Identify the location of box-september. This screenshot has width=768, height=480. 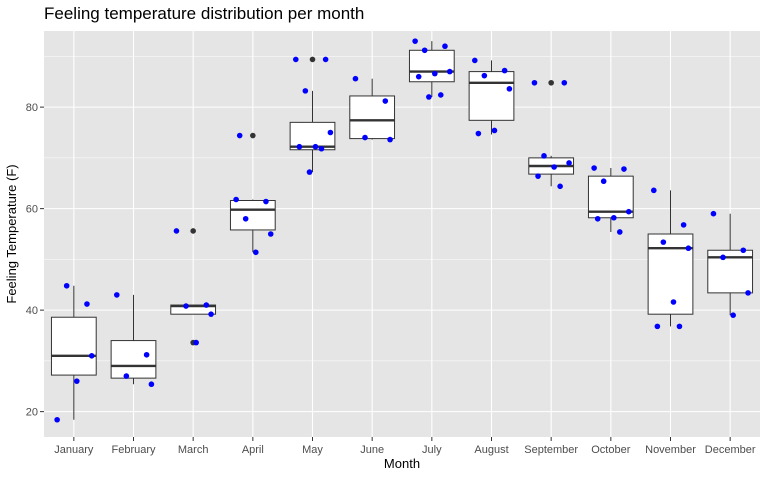
(551, 133).